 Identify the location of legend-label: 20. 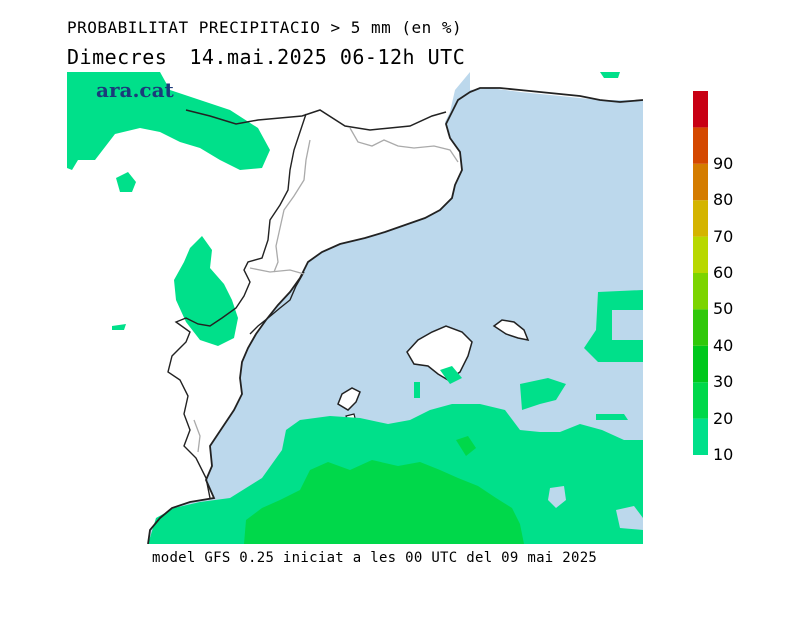
(723, 418).